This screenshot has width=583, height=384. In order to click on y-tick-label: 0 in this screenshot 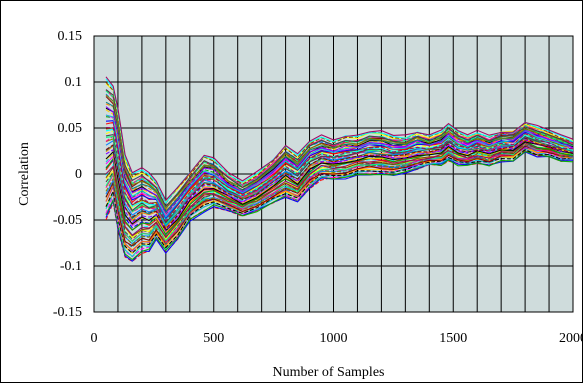, I will do `click(78, 174)`.